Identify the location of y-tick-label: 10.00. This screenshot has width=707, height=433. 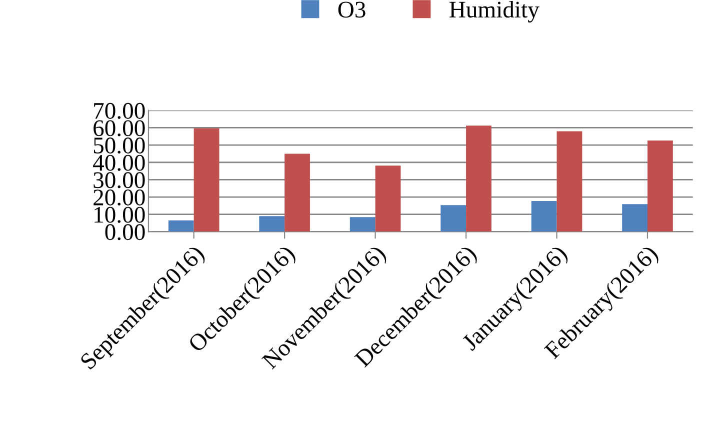
(119, 214).